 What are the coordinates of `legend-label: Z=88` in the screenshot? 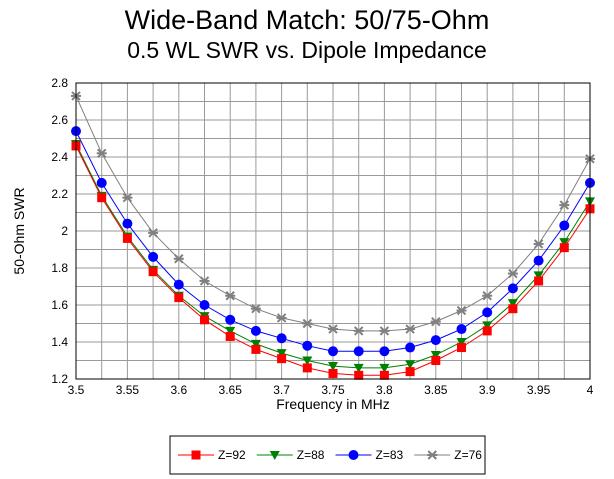 It's located at (311, 455).